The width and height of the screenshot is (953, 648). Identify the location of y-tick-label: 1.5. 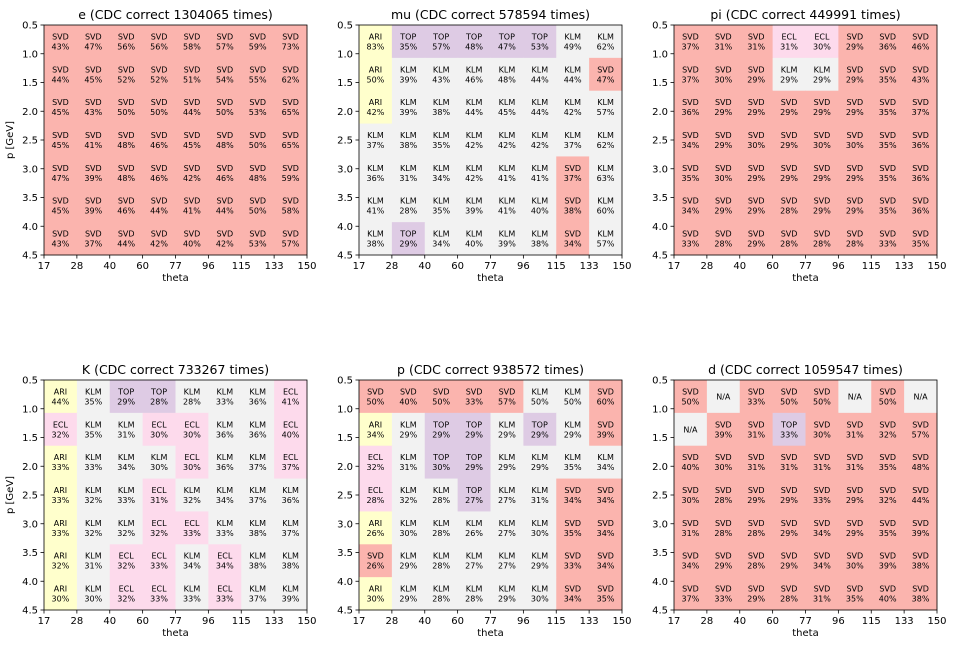
(660, 83).